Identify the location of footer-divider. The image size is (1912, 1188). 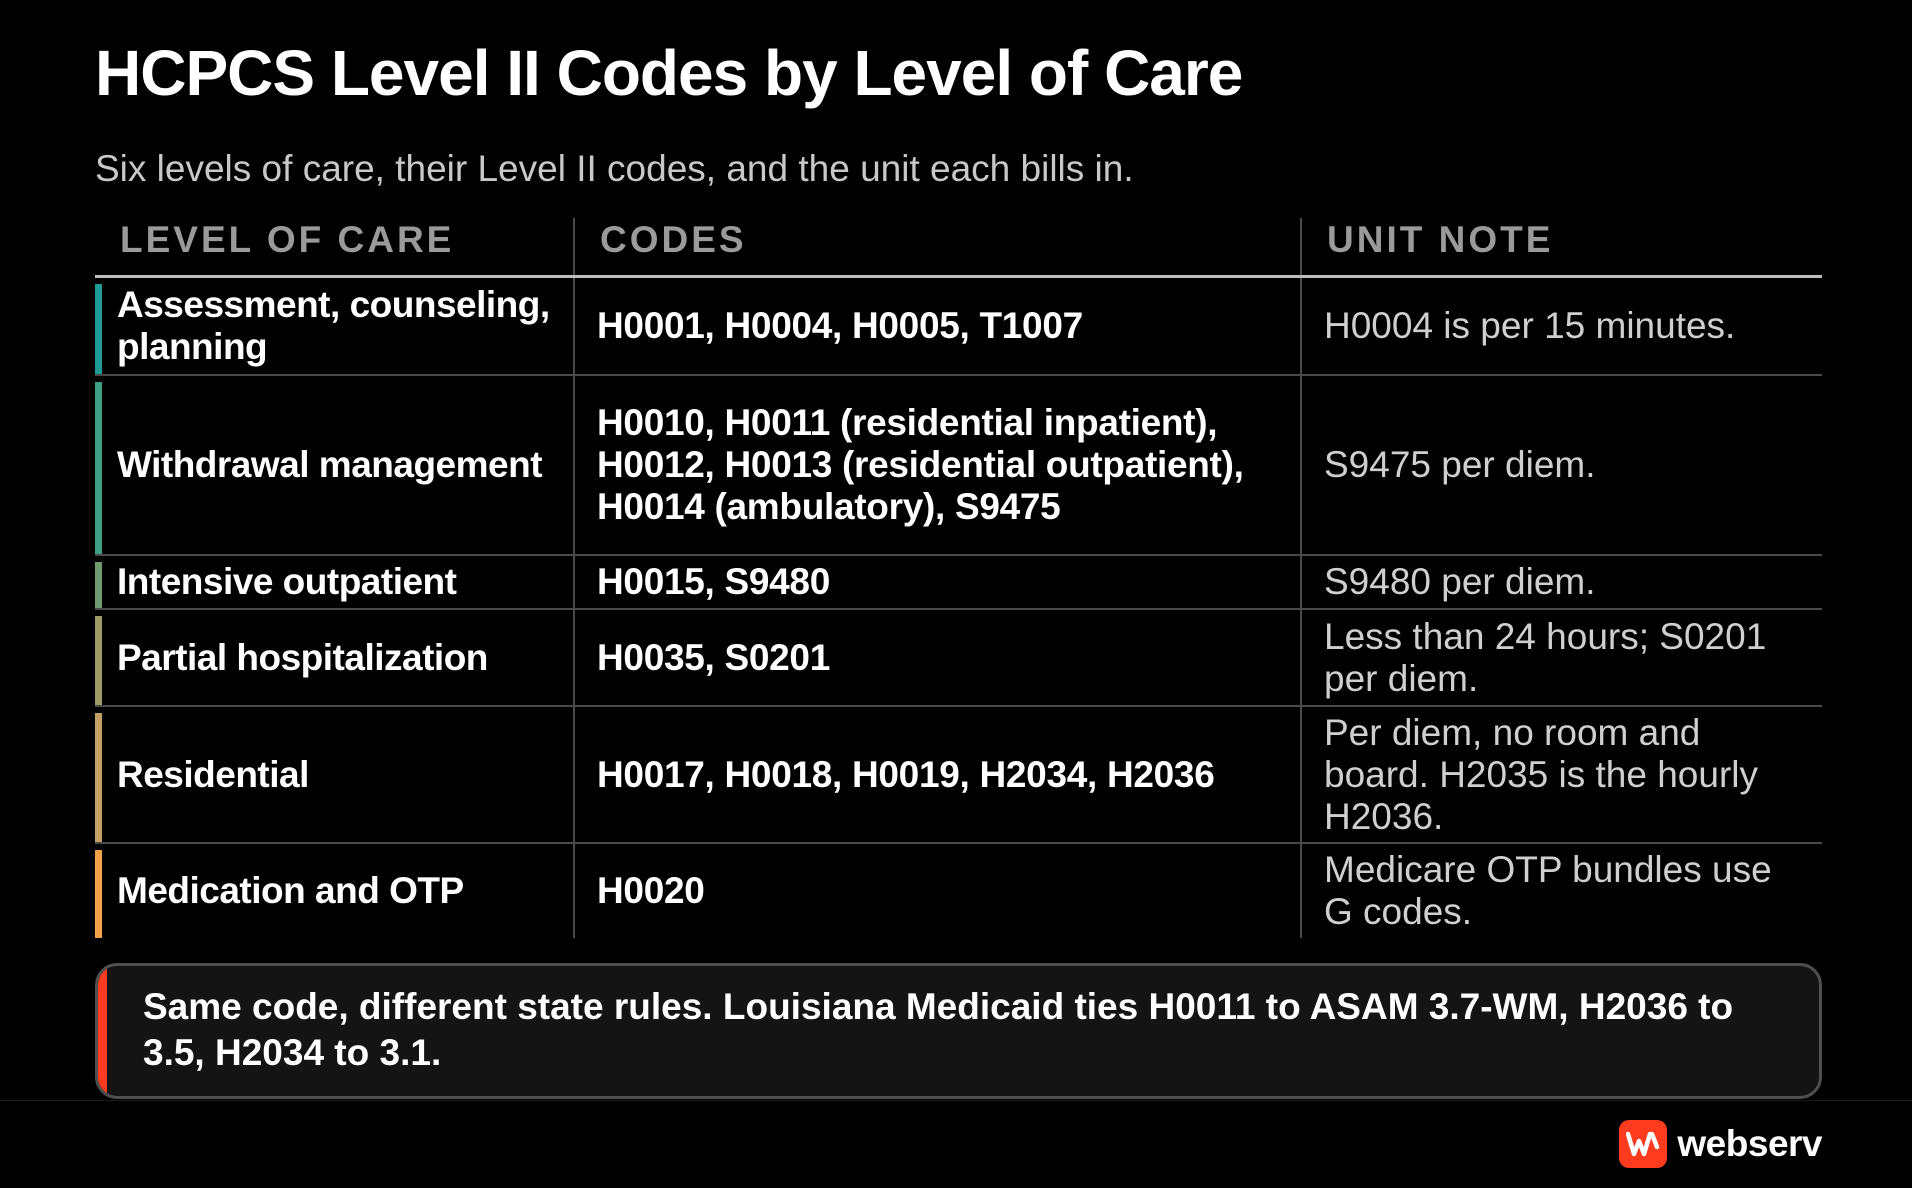
(956, 1100).